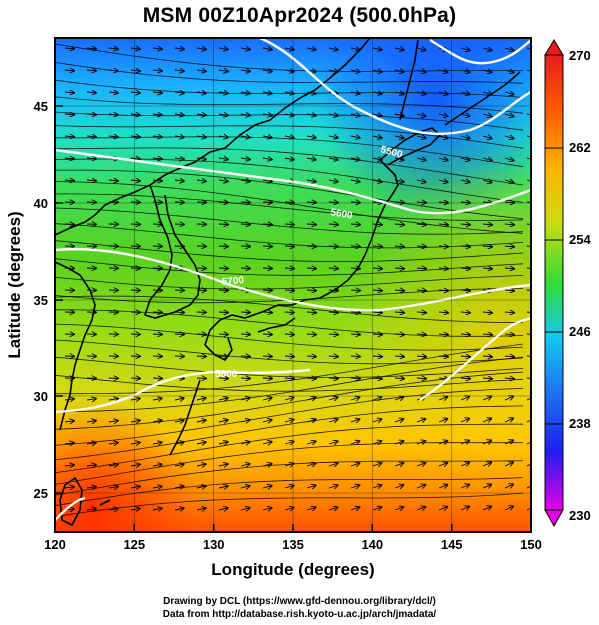  I want to click on colorbar-bar, so click(554, 282).